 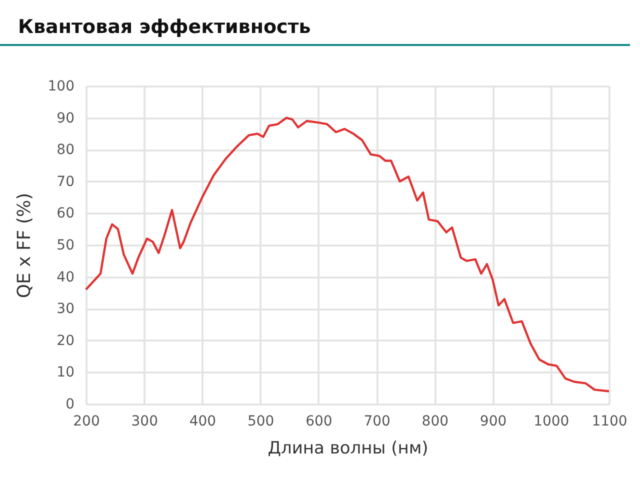 What do you see at coordinates (65, 246) in the screenshot?
I see `y-tick-label: 50` at bounding box center [65, 246].